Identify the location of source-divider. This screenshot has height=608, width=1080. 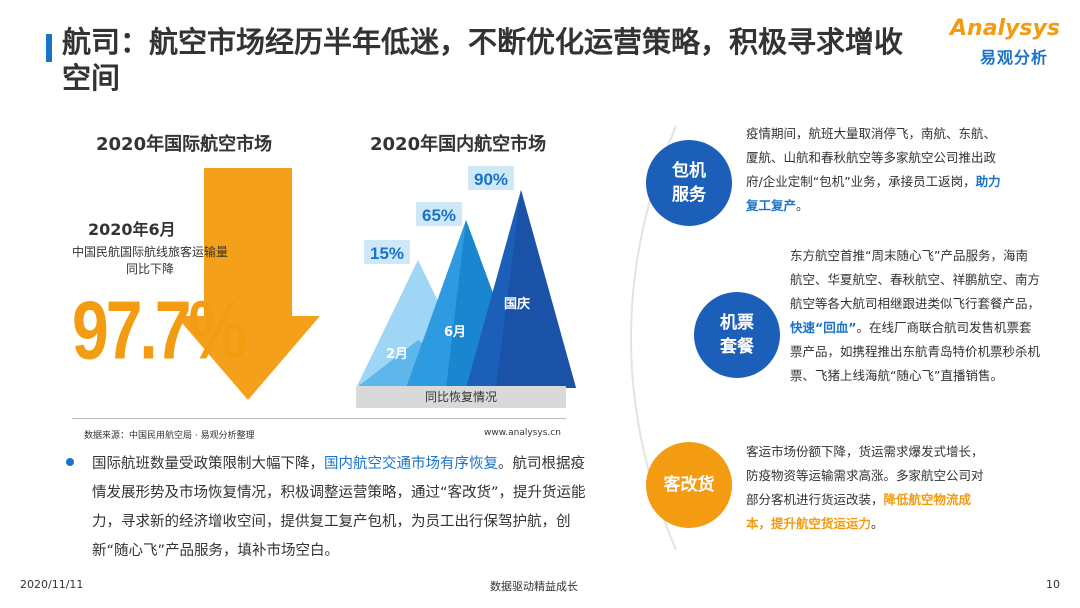
(319, 418).